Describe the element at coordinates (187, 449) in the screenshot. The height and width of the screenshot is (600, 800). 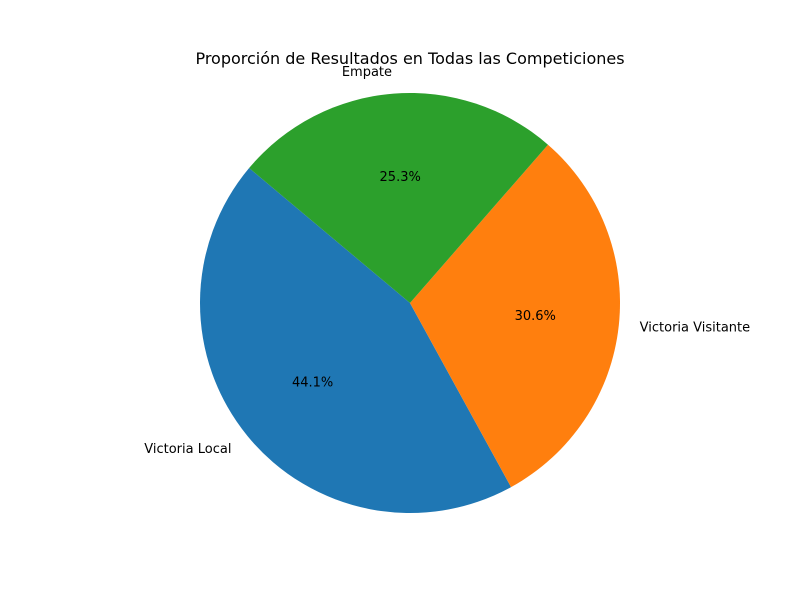
I see `slice-label-victoria-local: Victoria Local` at that location.